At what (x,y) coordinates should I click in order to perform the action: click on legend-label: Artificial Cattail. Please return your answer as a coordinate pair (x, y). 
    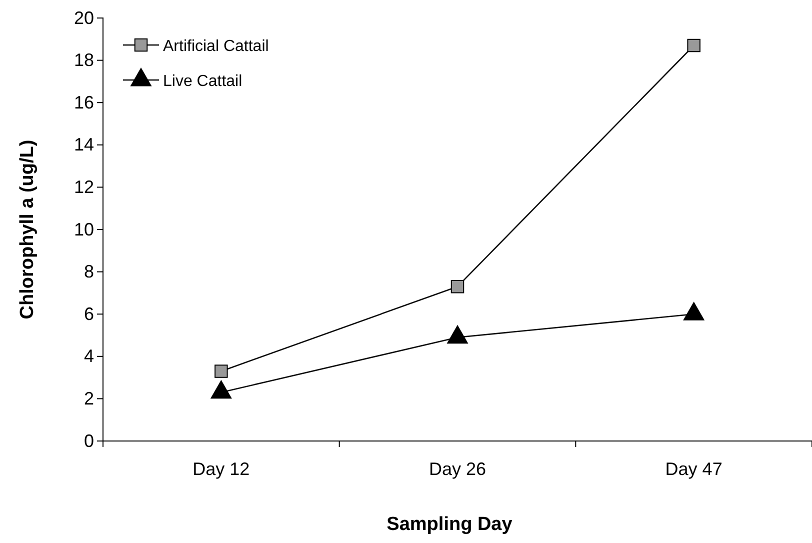
    Looking at the image, I should click on (216, 46).